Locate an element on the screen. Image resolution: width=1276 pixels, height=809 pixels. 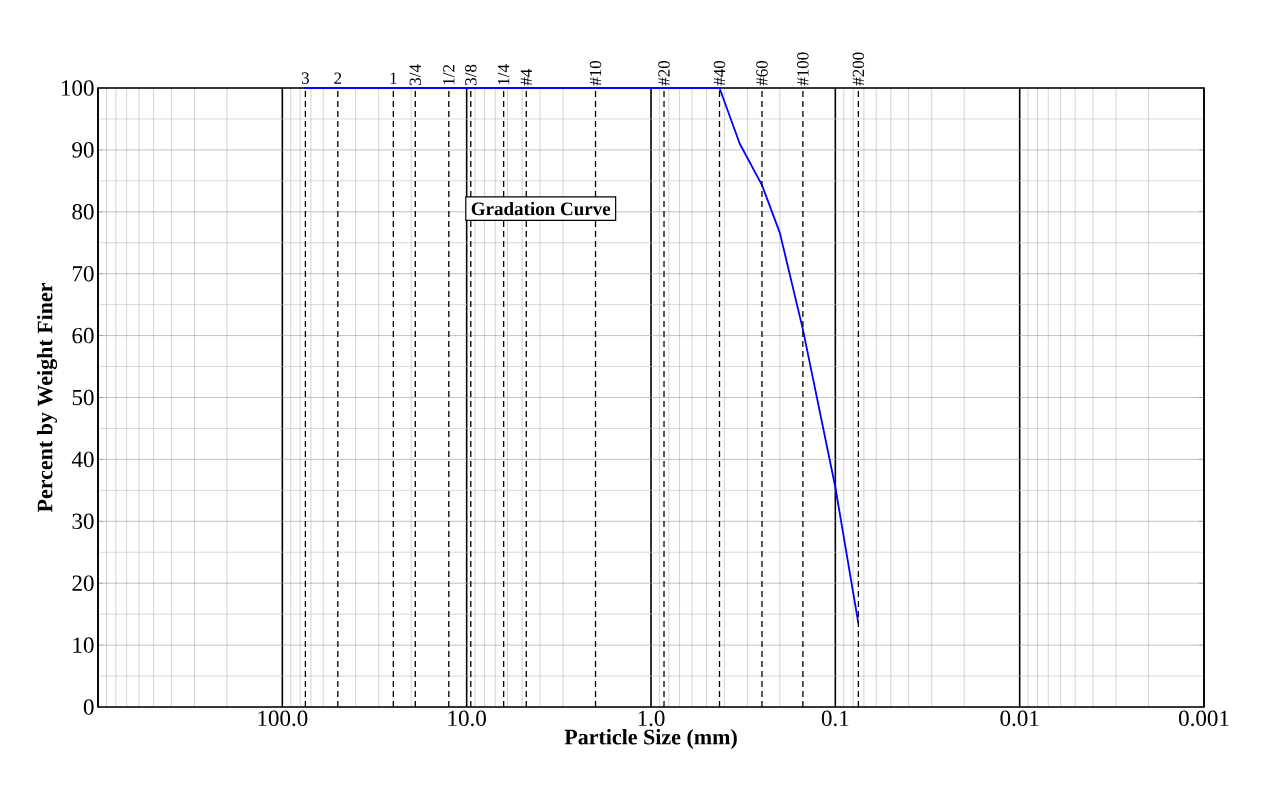
y-tick-label: 30 is located at coordinates (83, 521).